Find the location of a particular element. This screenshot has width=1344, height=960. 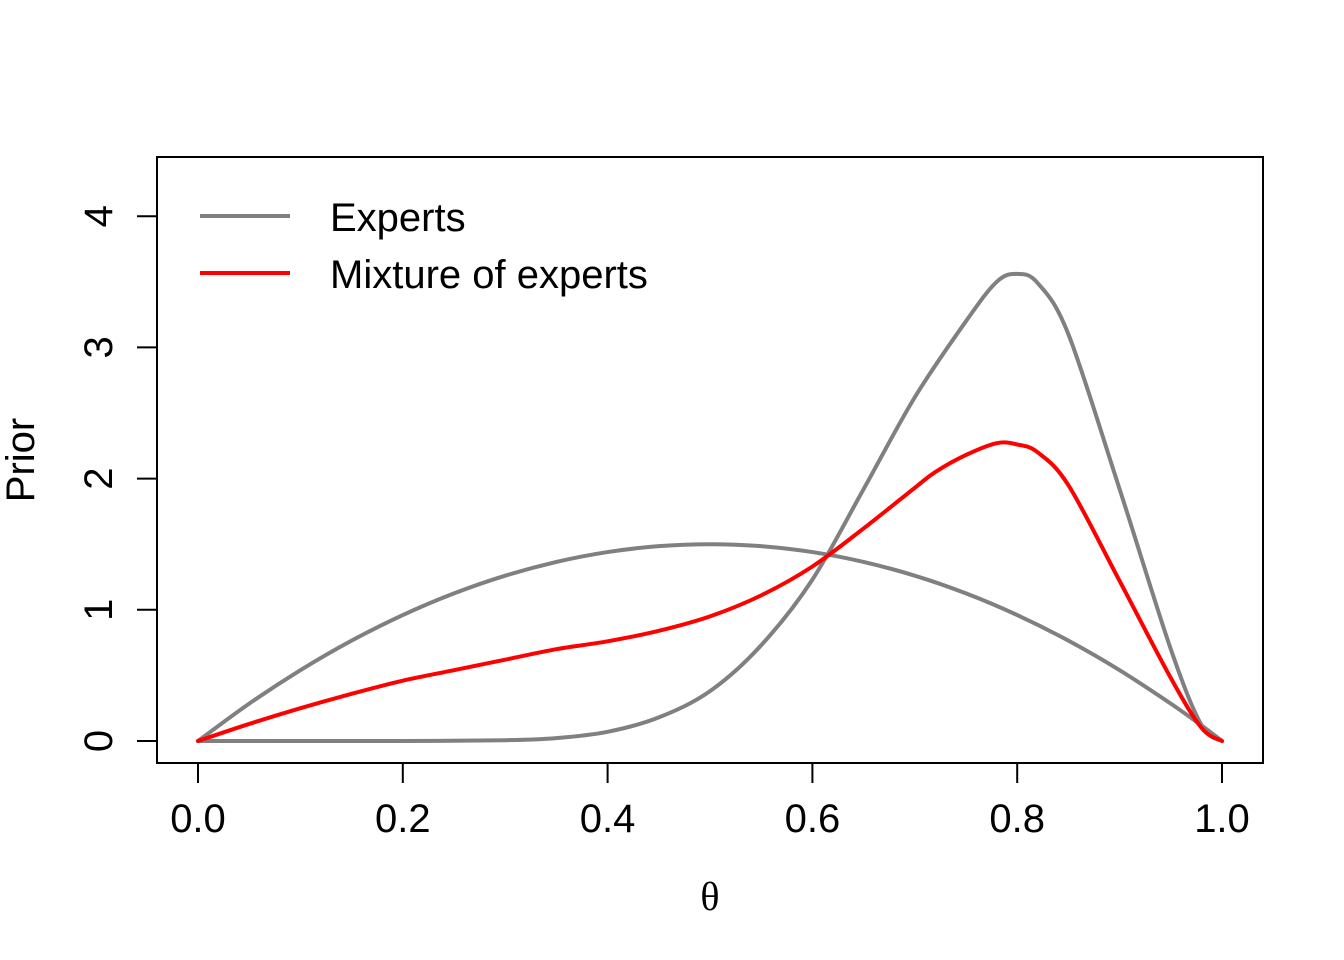

y-axis-title: Prior is located at coordinates (21, 460).